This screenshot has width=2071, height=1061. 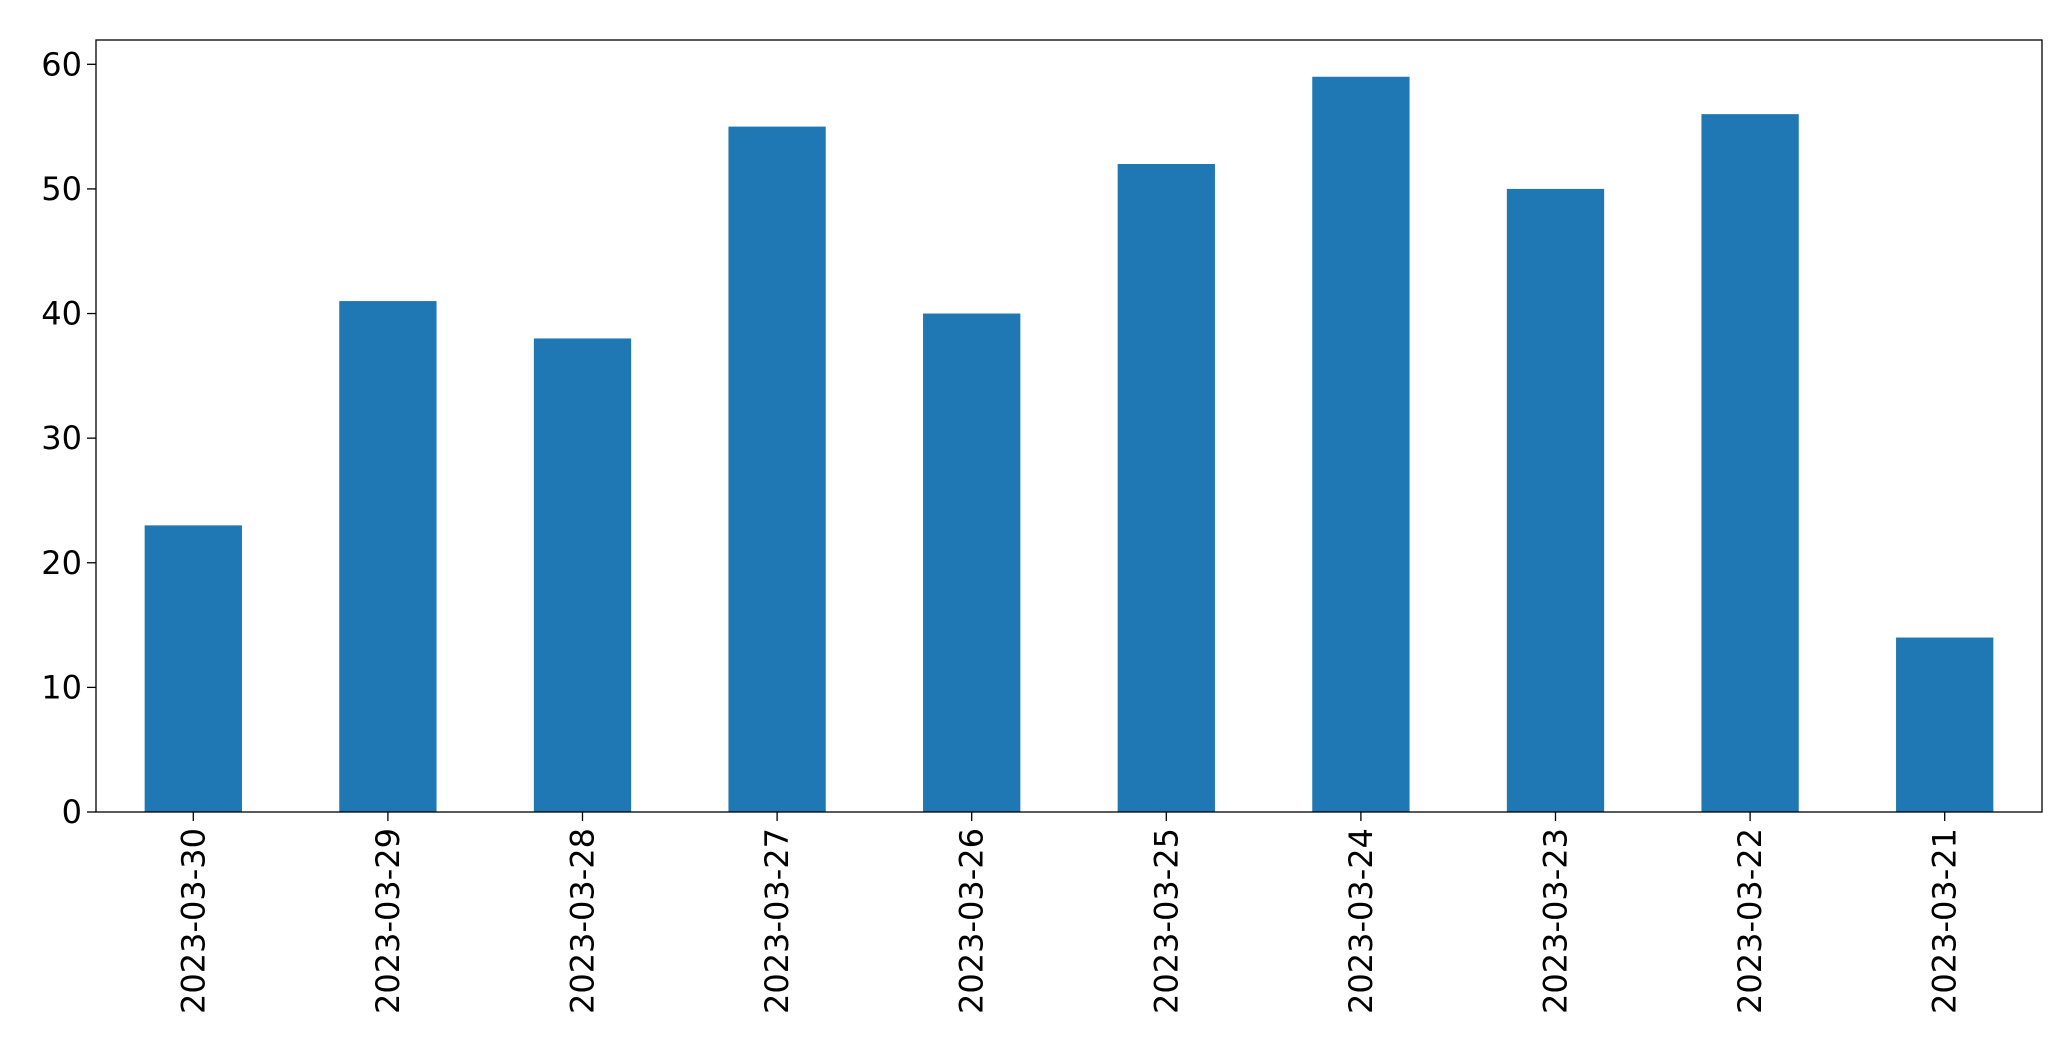 What do you see at coordinates (61, 64) in the screenshot?
I see `y-tick-label: 60` at bounding box center [61, 64].